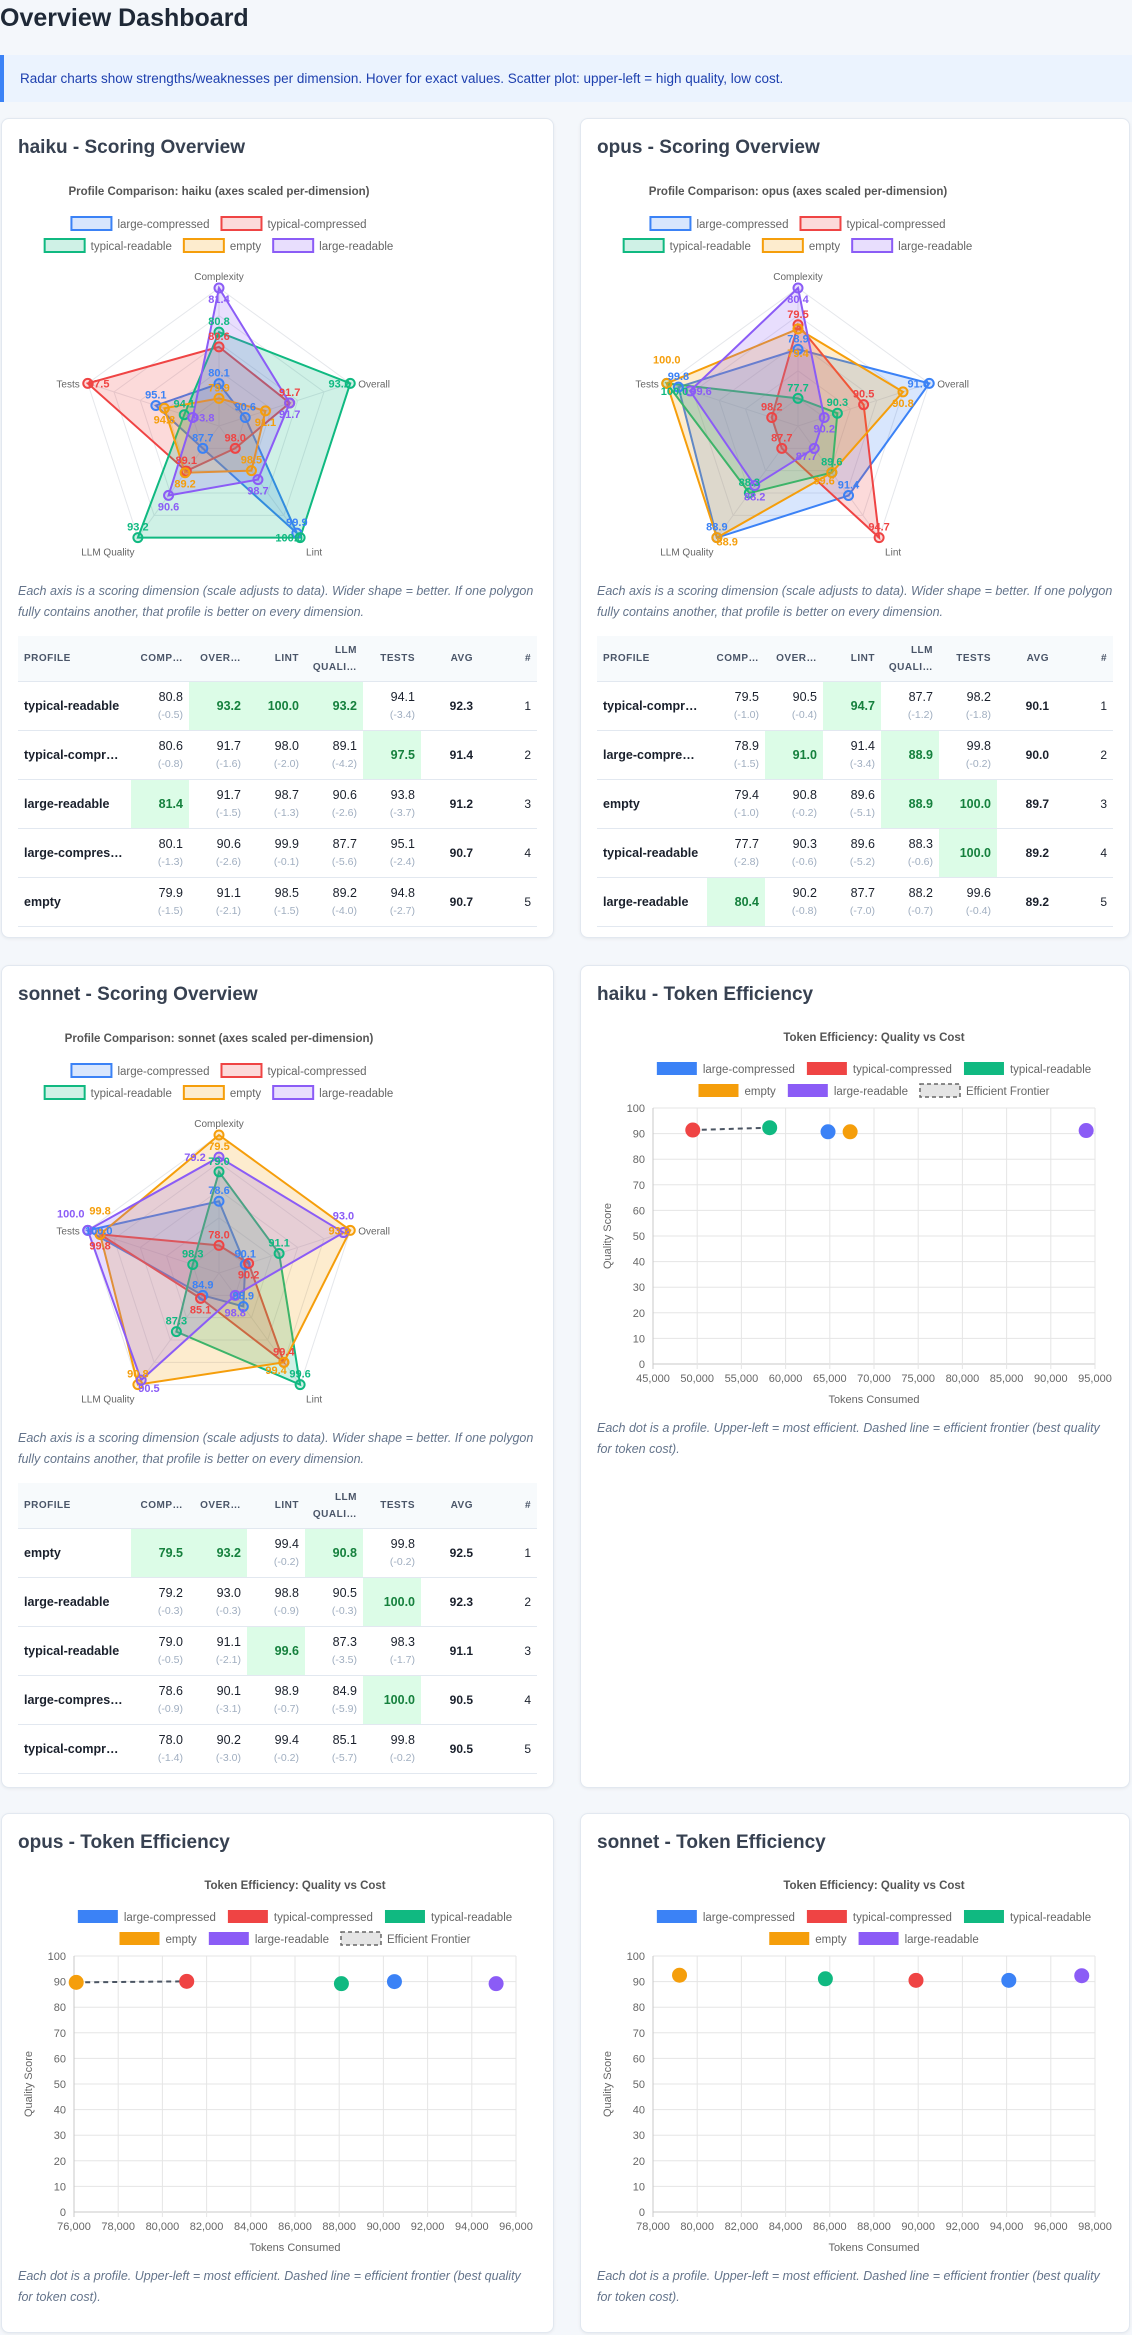 This screenshot has height=2335, width=1132. I want to click on radar-series-typical-readable, so click(238, 1278).